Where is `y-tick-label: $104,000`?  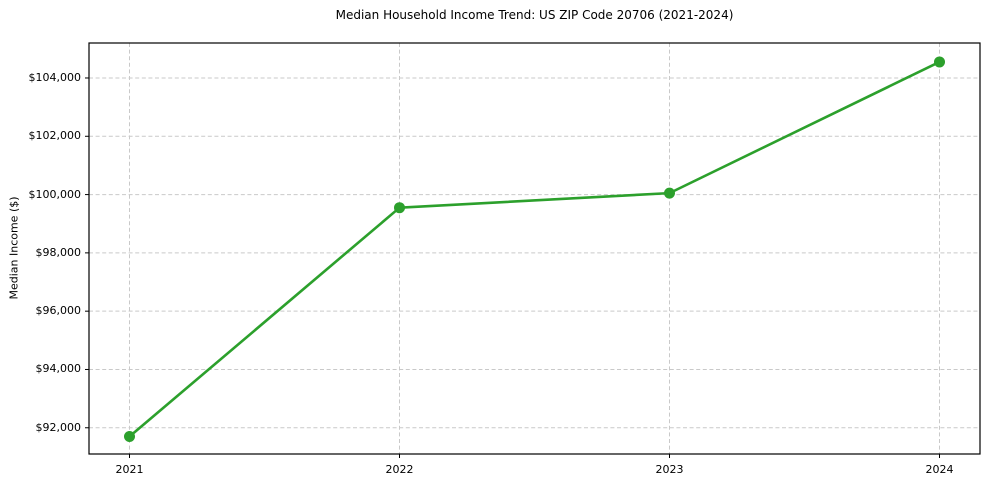
y-tick-label: $104,000 is located at coordinates (55, 77).